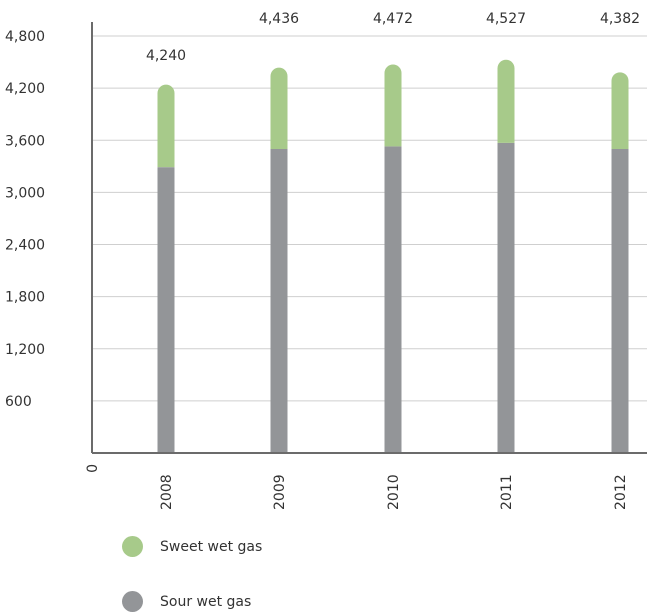  What do you see at coordinates (25, 298) in the screenshot?
I see `y-tick-label: 1,800` at bounding box center [25, 298].